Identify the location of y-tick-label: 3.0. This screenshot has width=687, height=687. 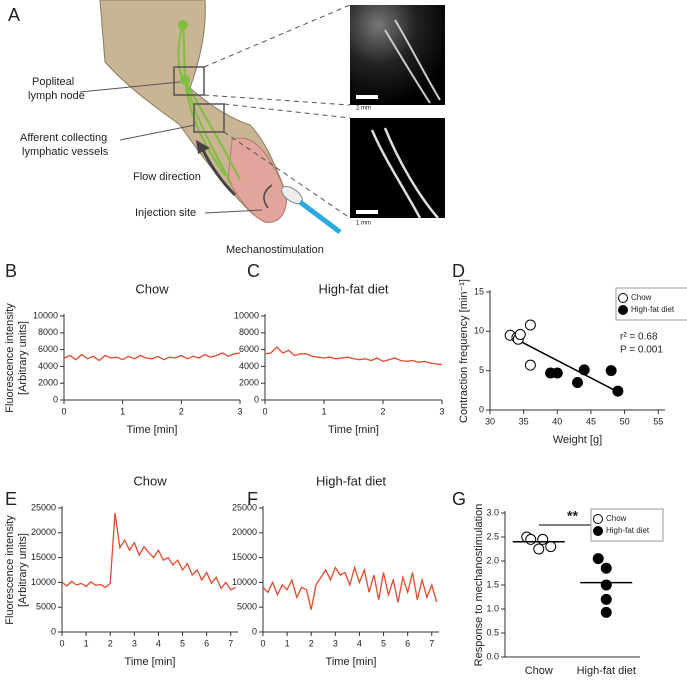
(492, 512).